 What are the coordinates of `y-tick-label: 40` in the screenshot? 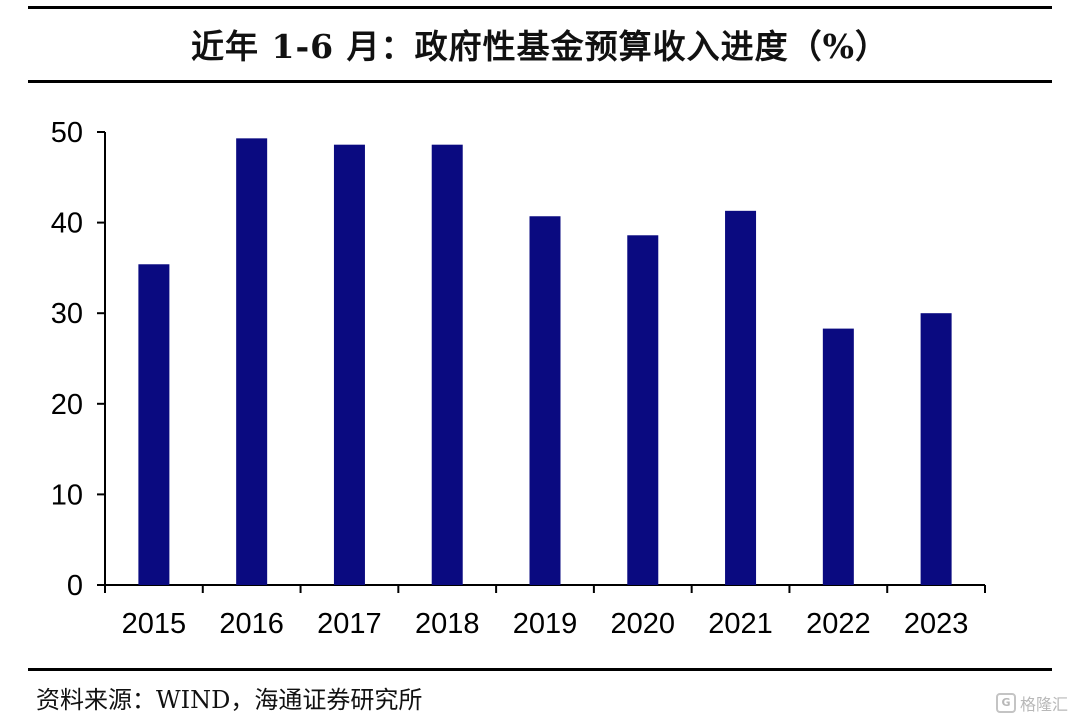 It's located at (67, 224).